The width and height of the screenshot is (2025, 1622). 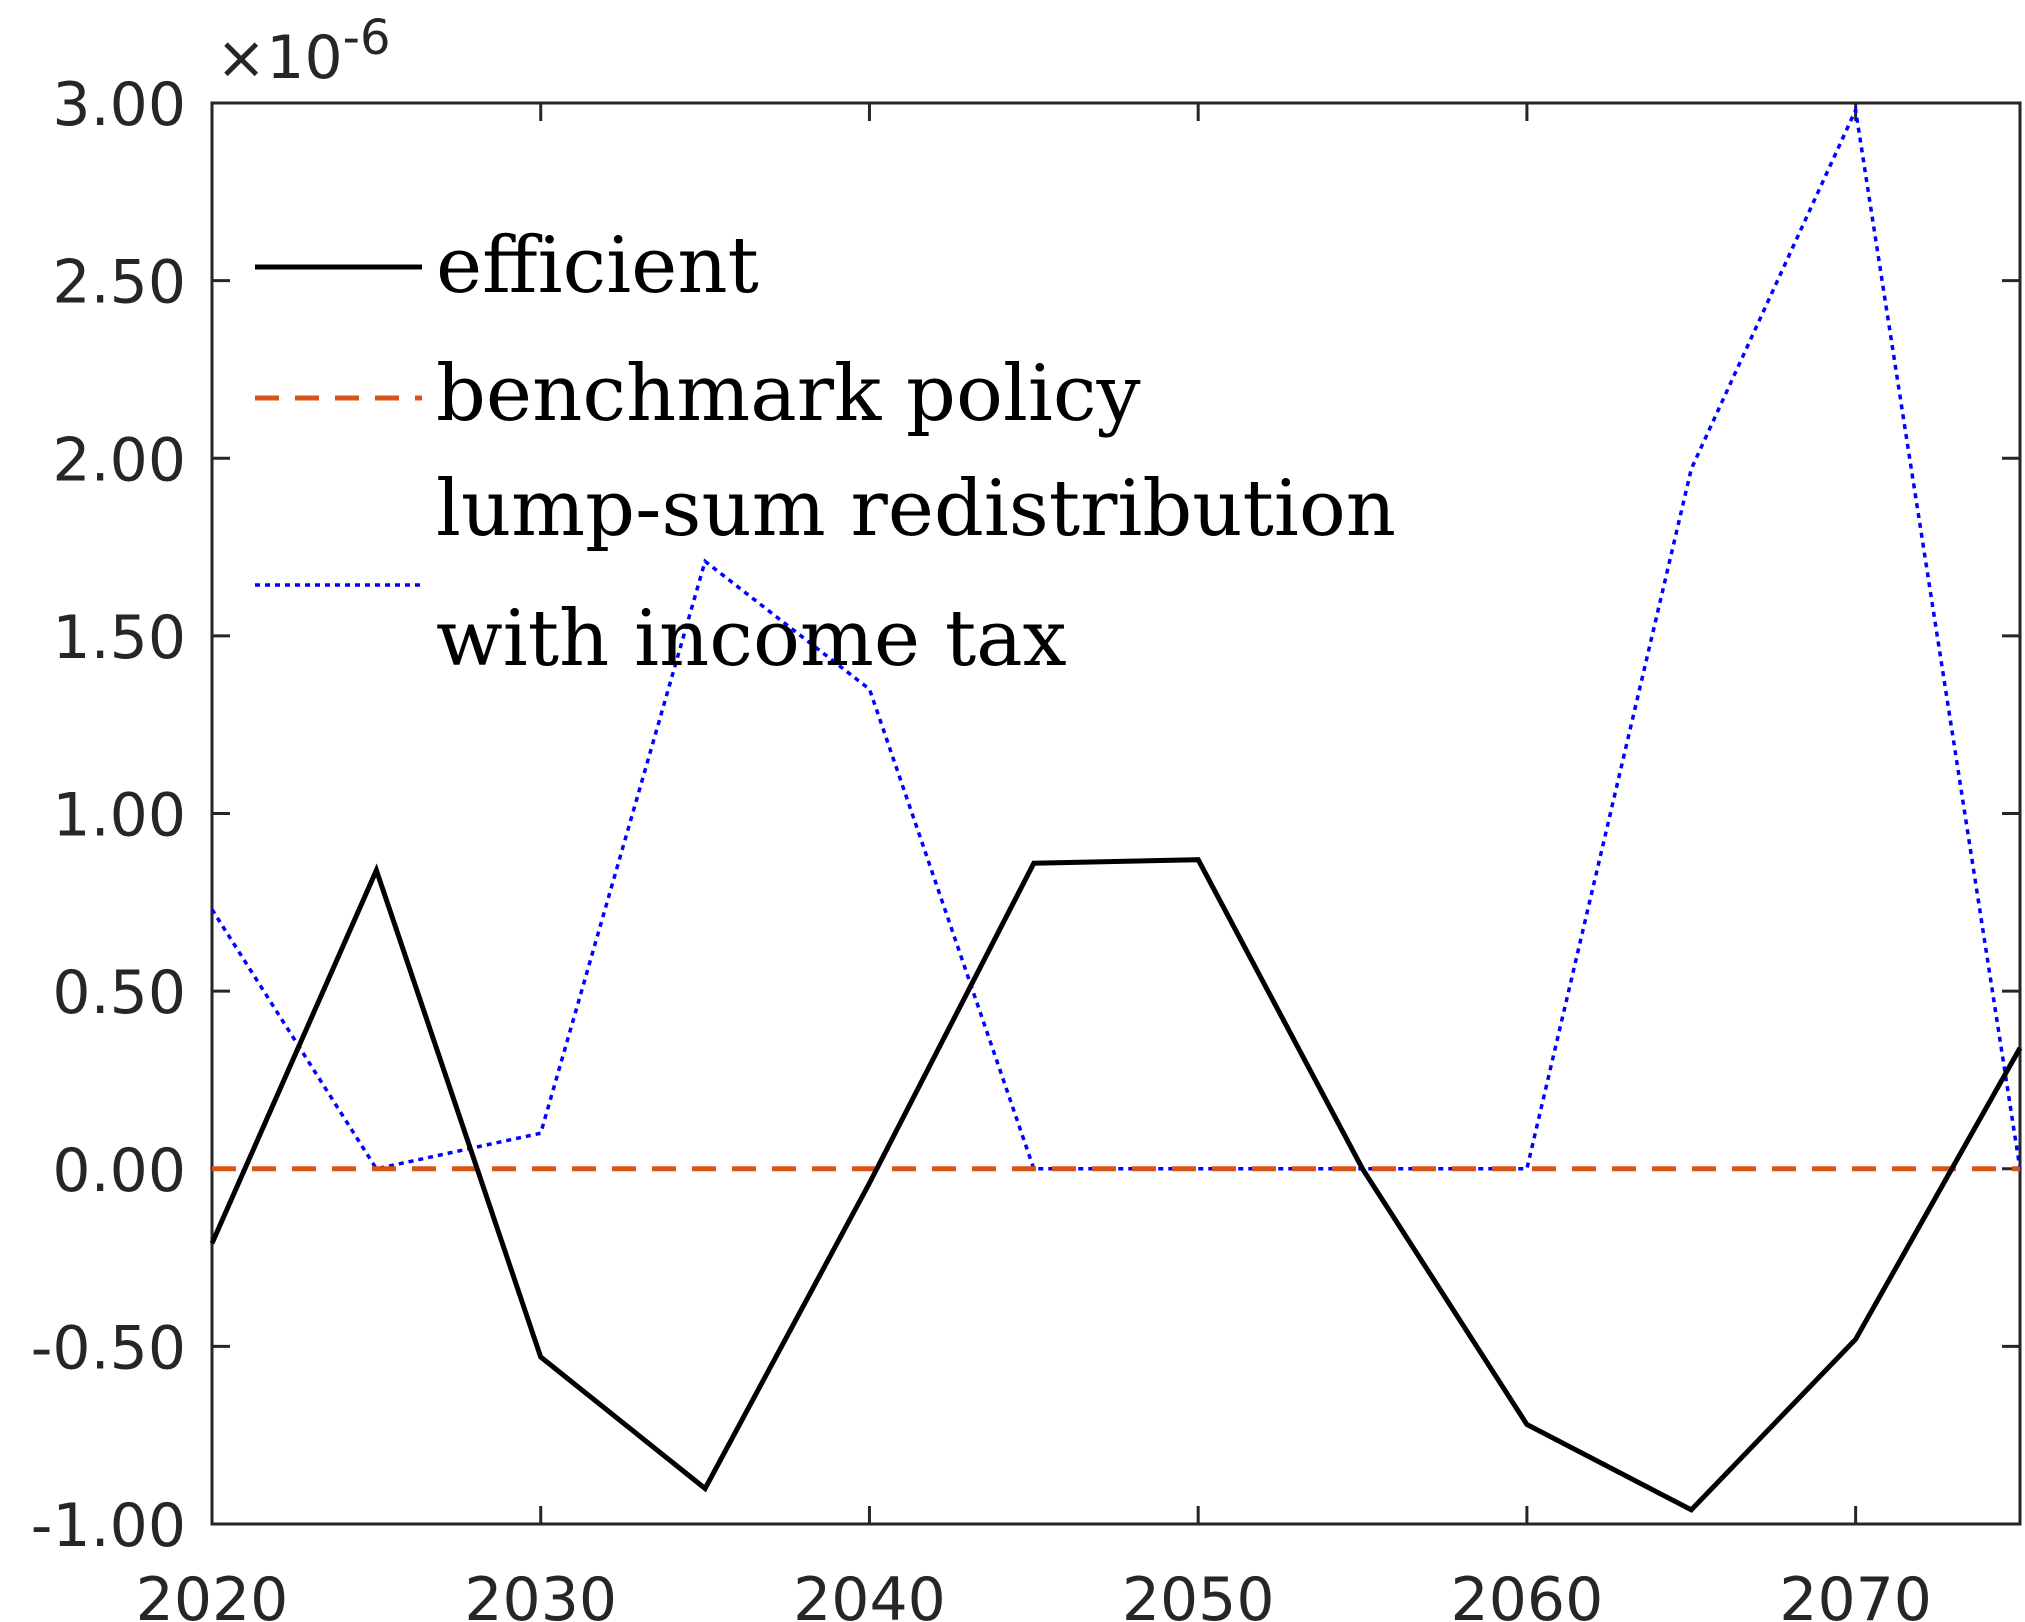 What do you see at coordinates (367, 38) in the screenshot?
I see `y-multiplier-exponent: -6` at bounding box center [367, 38].